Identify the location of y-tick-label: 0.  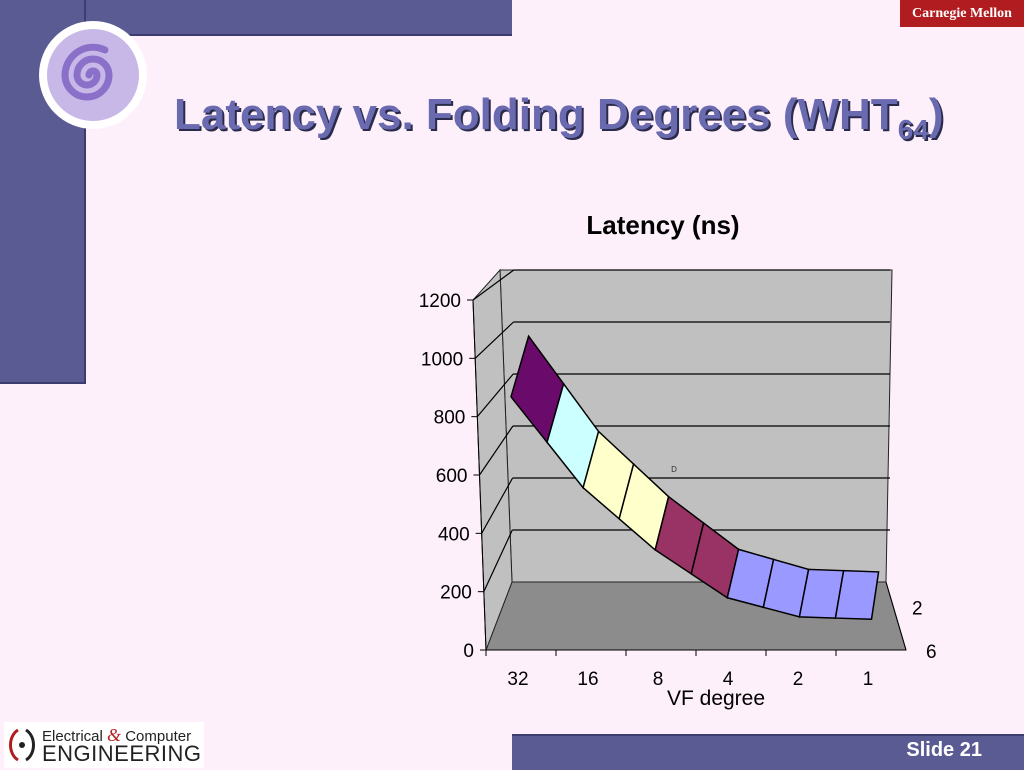
(468, 651).